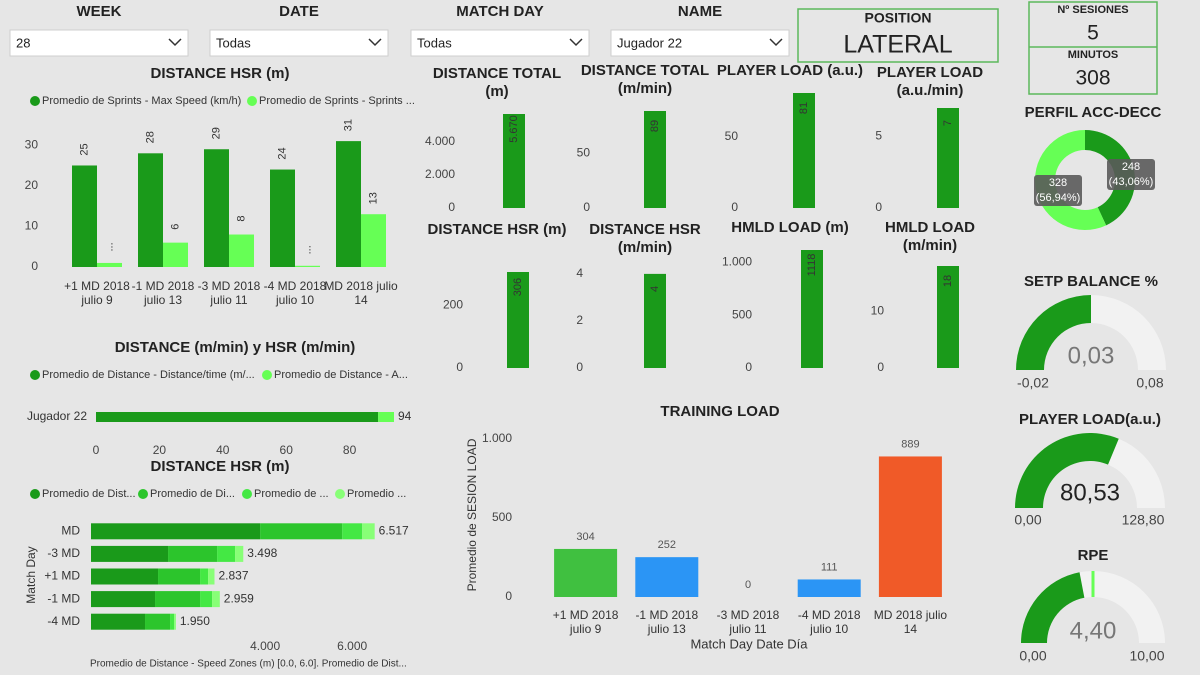  I want to click on filter-label: MATCH DAY, so click(500, 11).